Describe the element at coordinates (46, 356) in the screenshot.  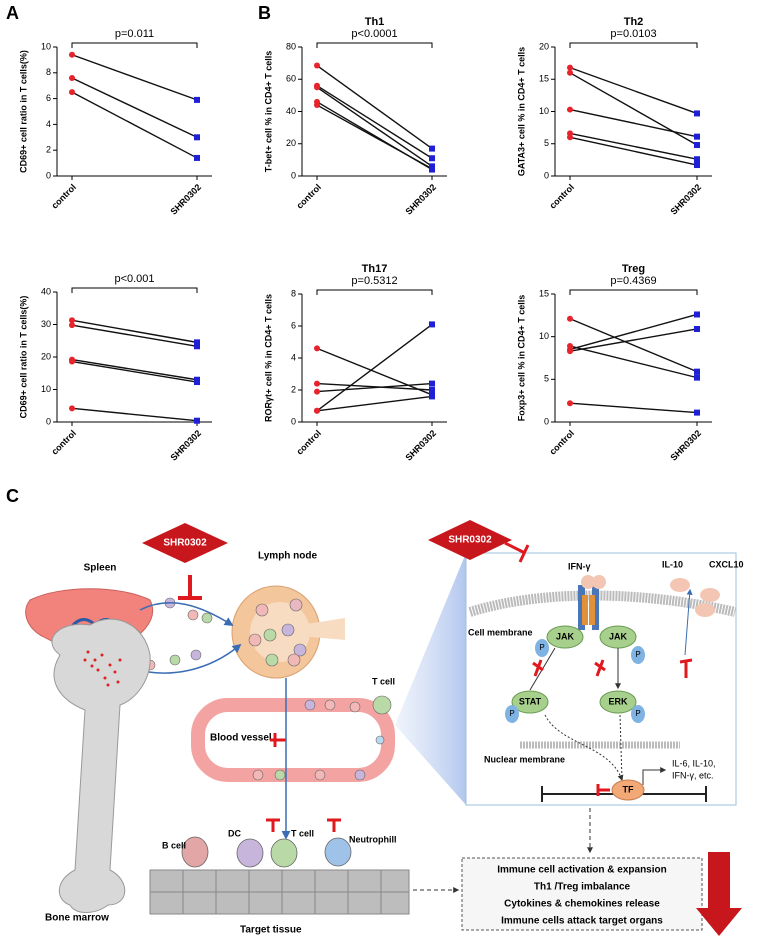
I see `y-tick-label: 20` at that location.